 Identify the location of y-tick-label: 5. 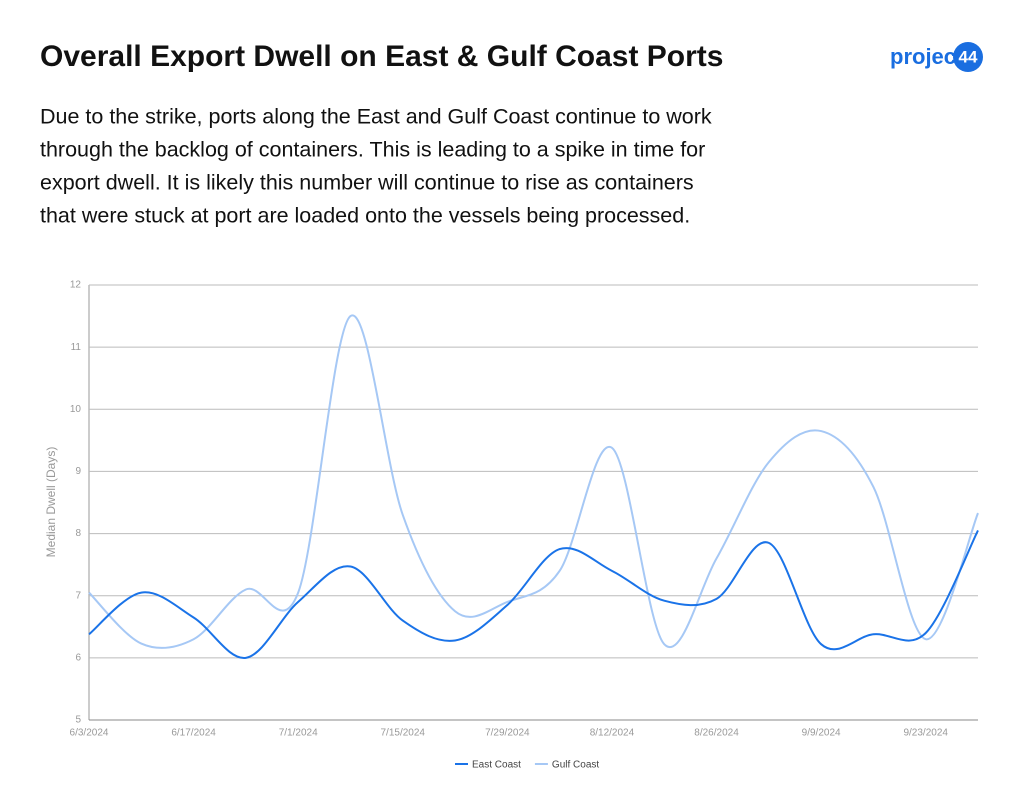
(78, 720).